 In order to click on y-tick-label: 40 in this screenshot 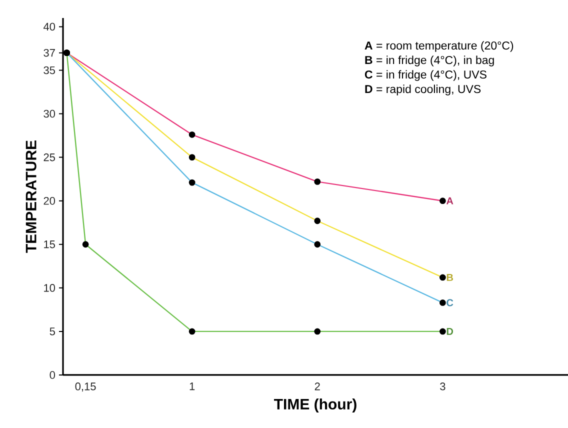, I will do `click(49, 26)`.